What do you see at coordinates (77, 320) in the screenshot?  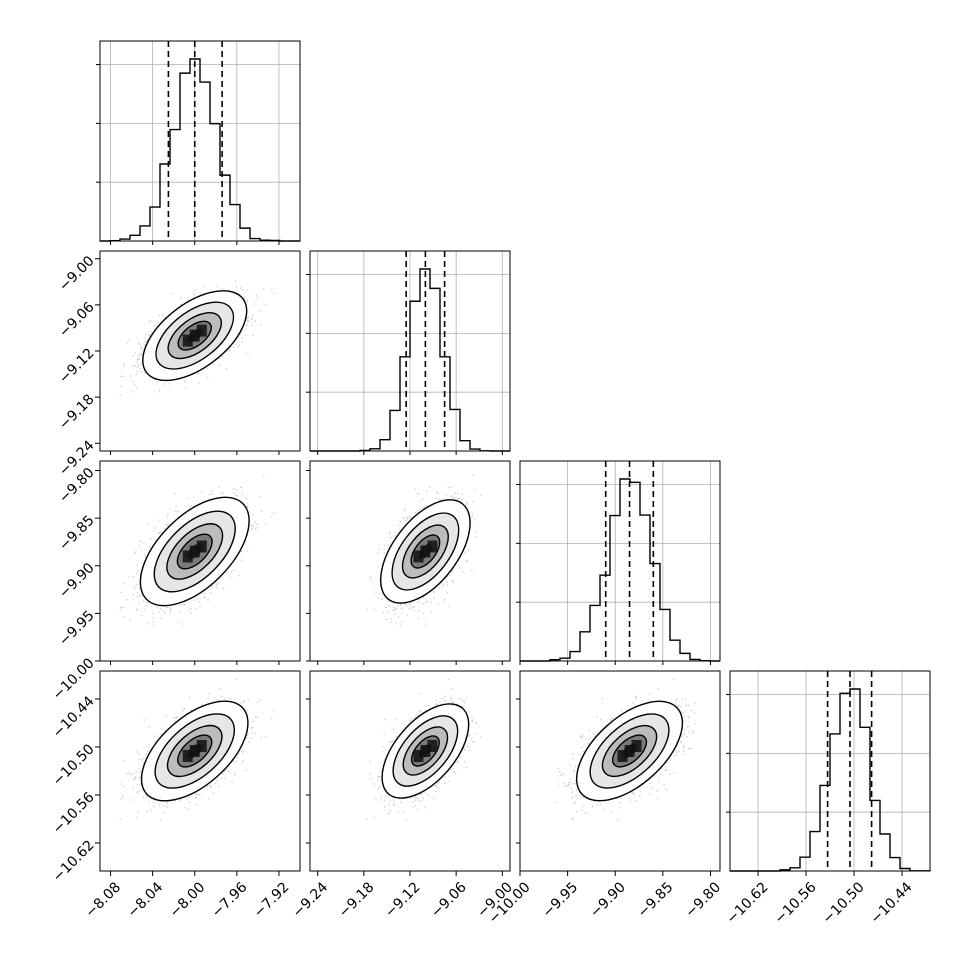 I see `y-tick-label: −9.06` at bounding box center [77, 320].